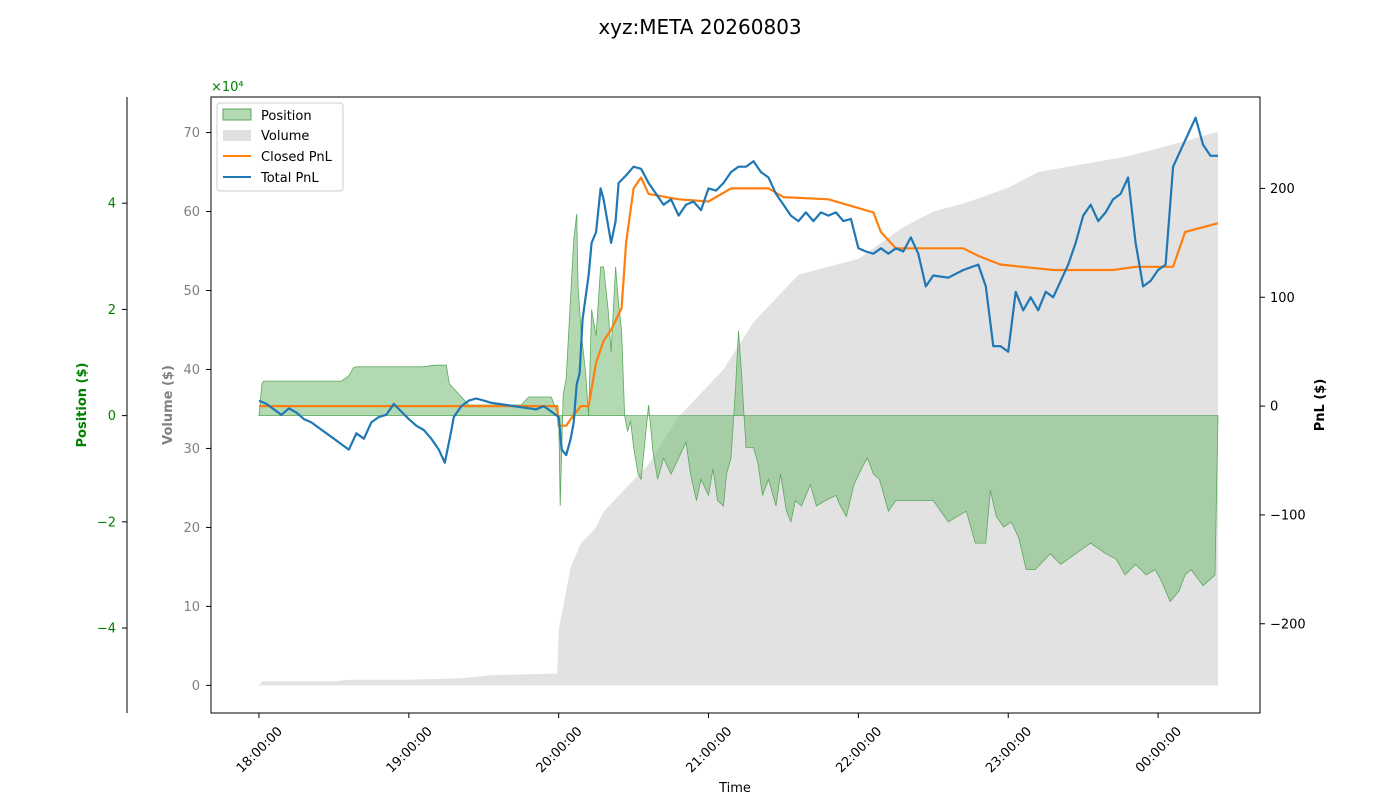 This screenshot has width=1400, height=800. I want to click on volume-tick-label: 10, so click(191, 607).